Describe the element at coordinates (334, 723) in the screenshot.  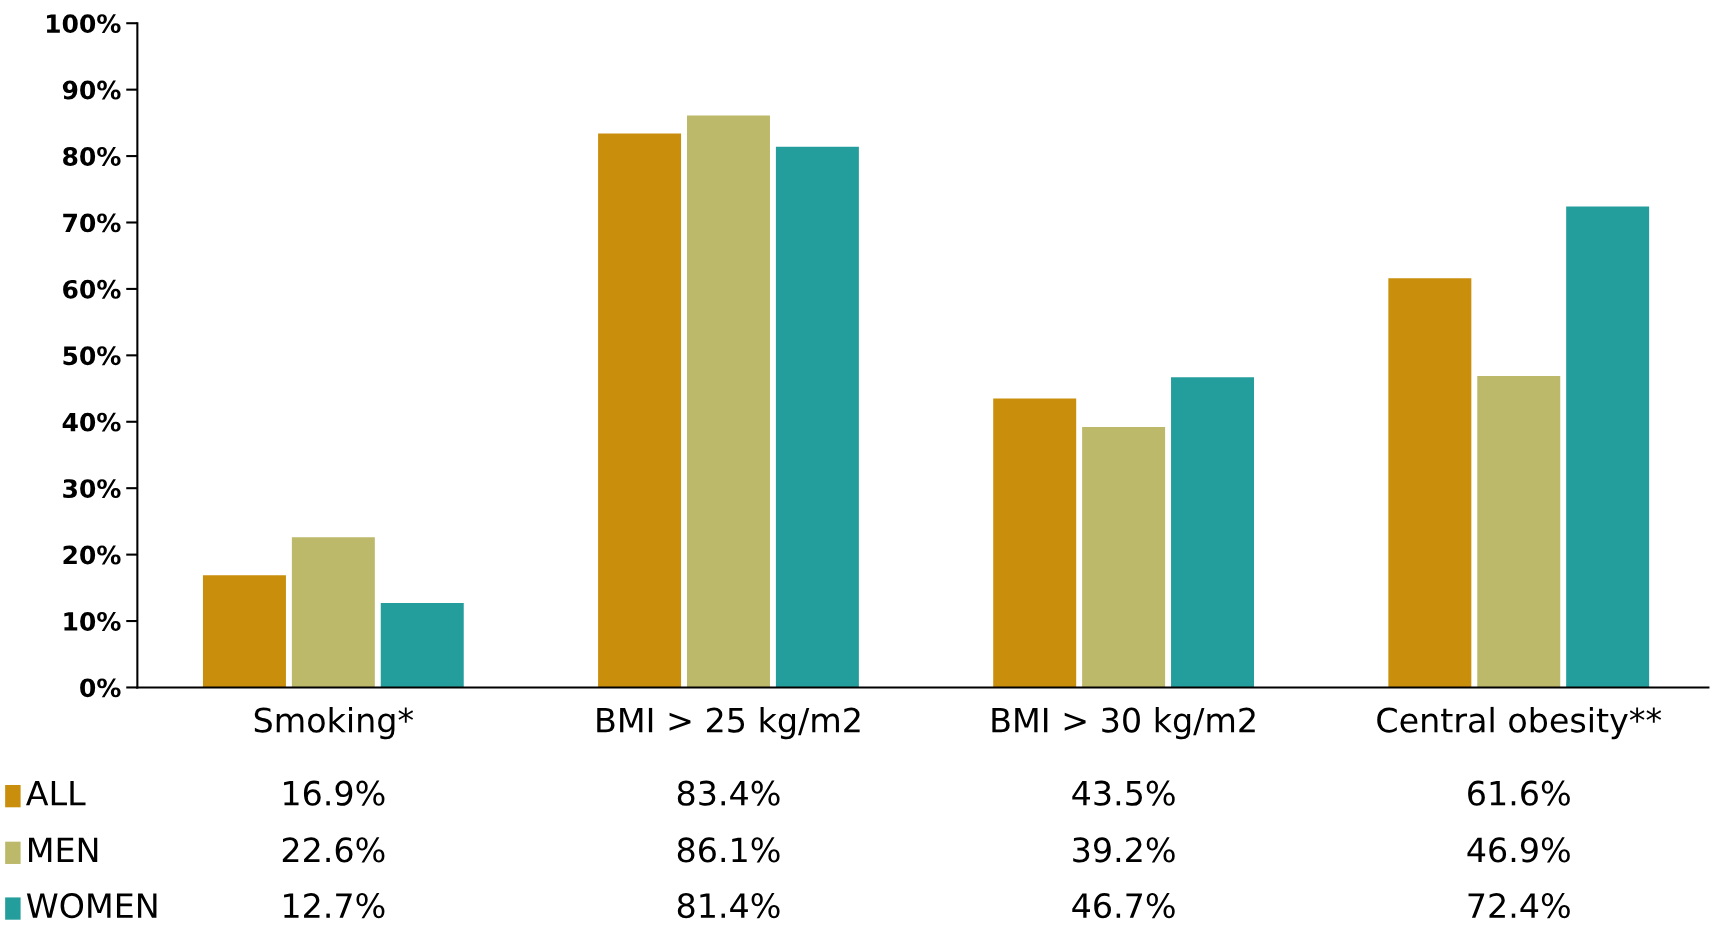
I see `x-tick-label: Smoking*` at that location.